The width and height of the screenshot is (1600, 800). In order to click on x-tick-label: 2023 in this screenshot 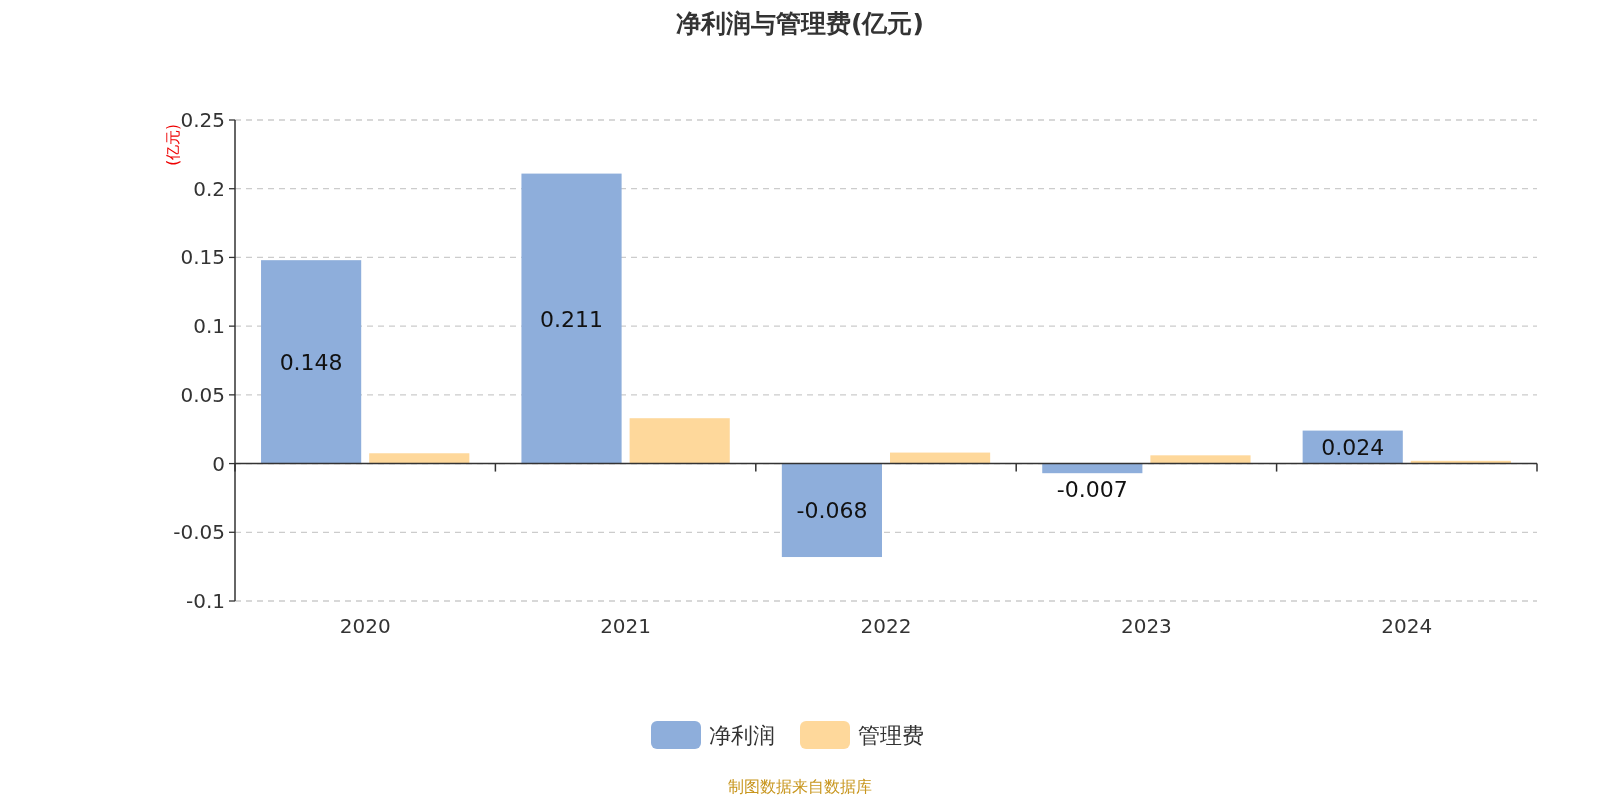, I will do `click(1146, 626)`.